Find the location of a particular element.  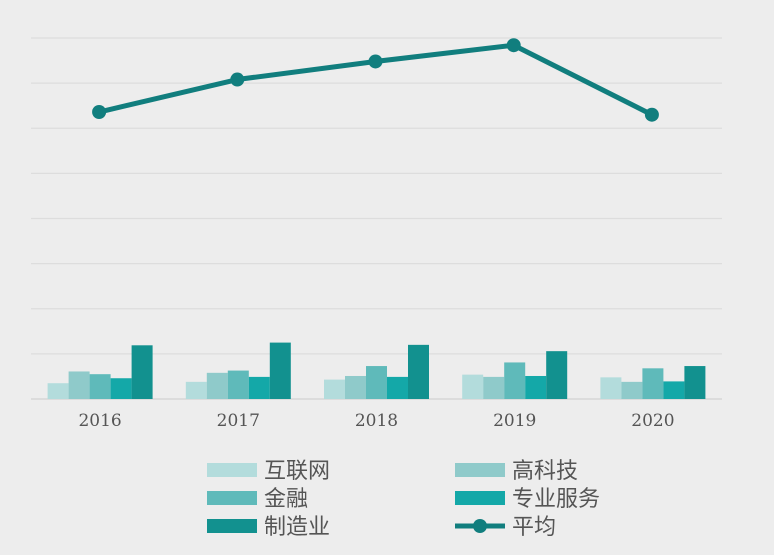

x-tick-label: 2016 is located at coordinates (99, 421).